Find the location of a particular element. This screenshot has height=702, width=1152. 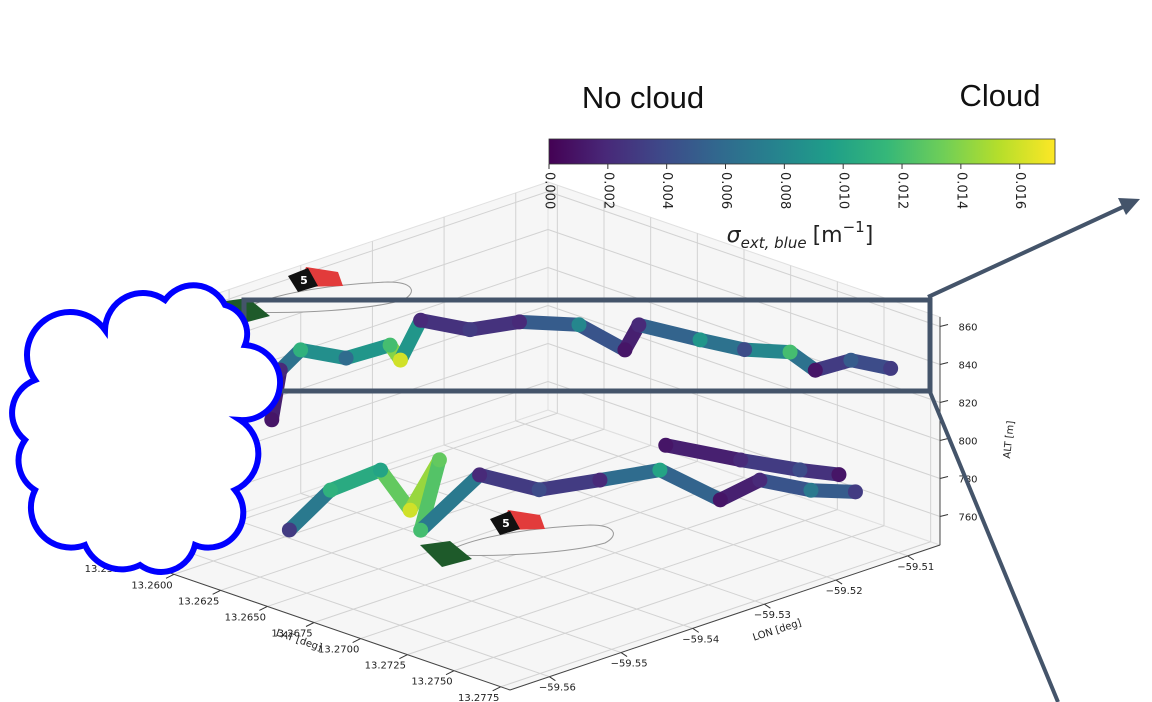

colorbar-tick-label: 0.004 is located at coordinates (666, 190).